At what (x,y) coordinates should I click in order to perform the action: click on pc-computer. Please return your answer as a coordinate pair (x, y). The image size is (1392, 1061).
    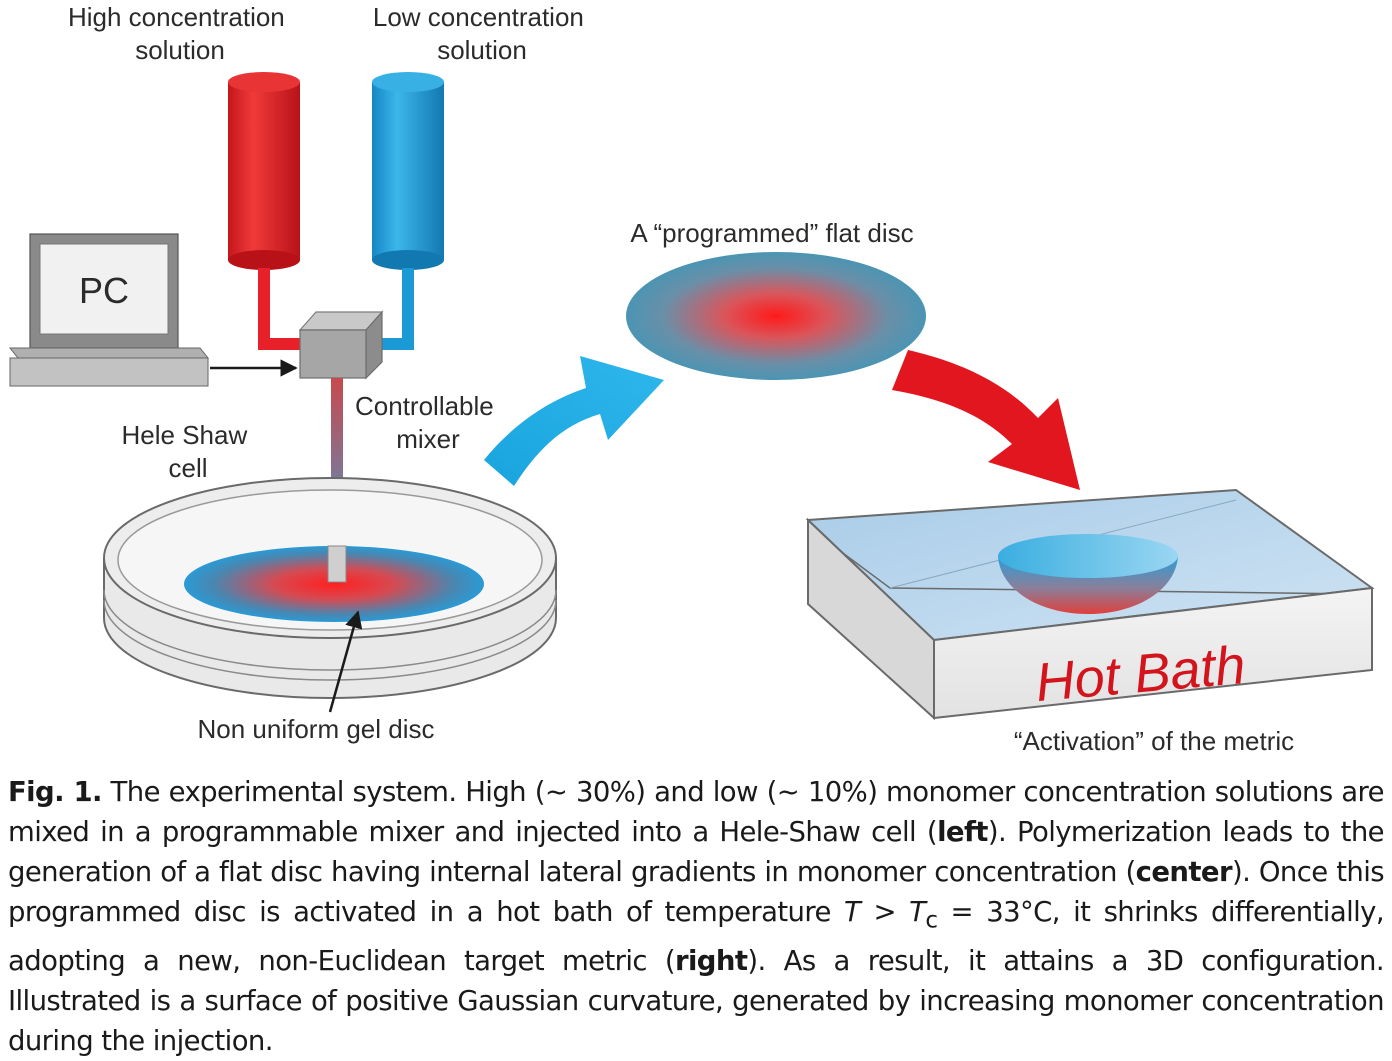
    Looking at the image, I should click on (109, 310).